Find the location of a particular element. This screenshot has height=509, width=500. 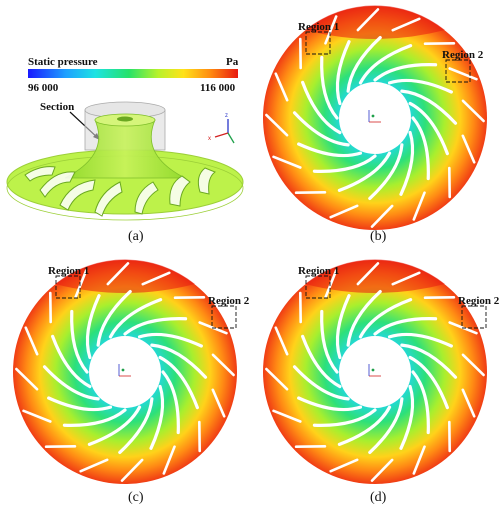

colorbar-max-label: 116 000 is located at coordinates (218, 88).